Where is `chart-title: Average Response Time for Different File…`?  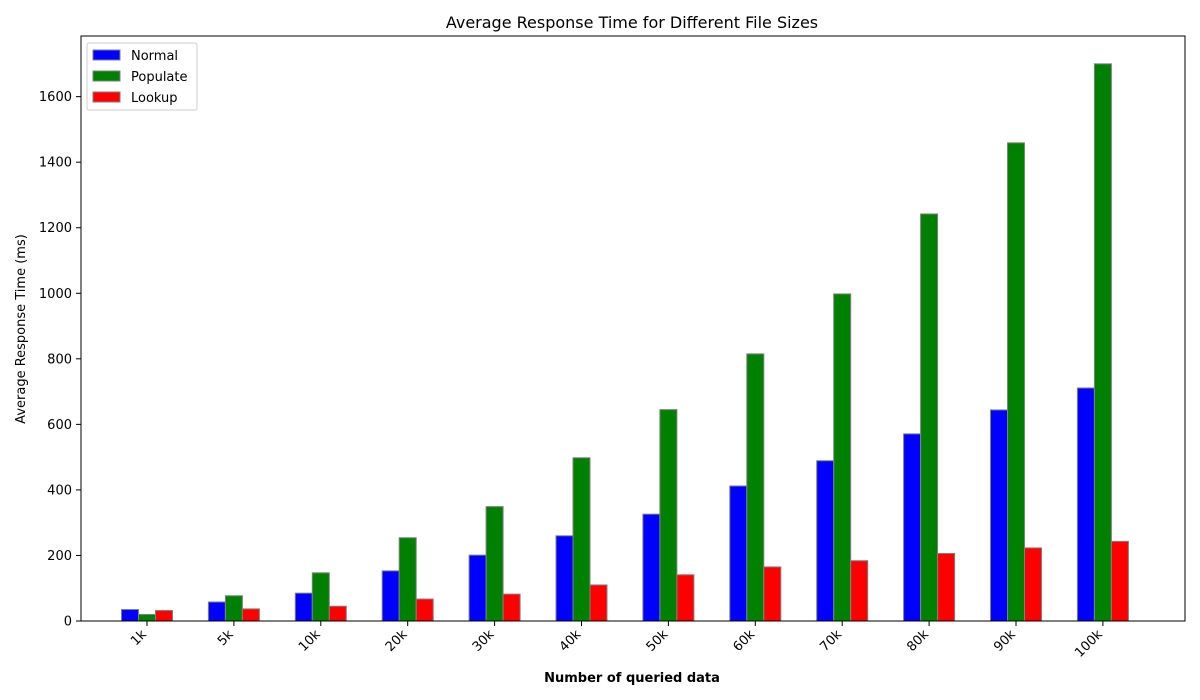
chart-title: Average Response Time for Different File… is located at coordinates (632, 22).